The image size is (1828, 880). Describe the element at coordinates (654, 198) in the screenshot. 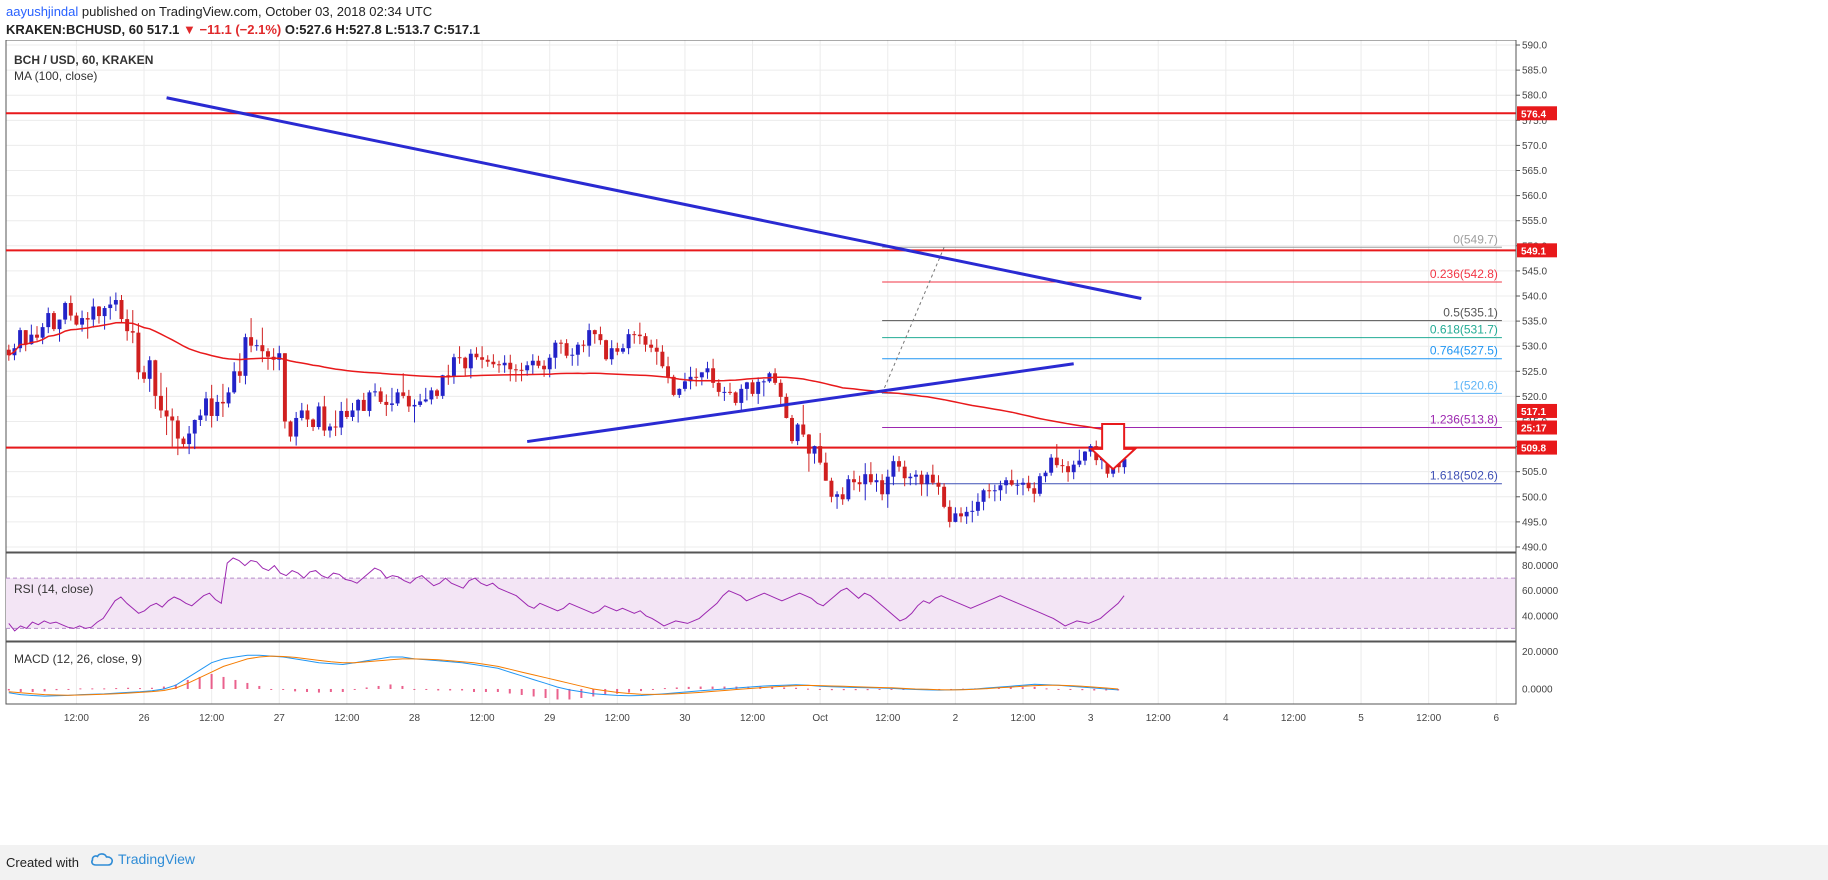

I see `trendline` at that location.